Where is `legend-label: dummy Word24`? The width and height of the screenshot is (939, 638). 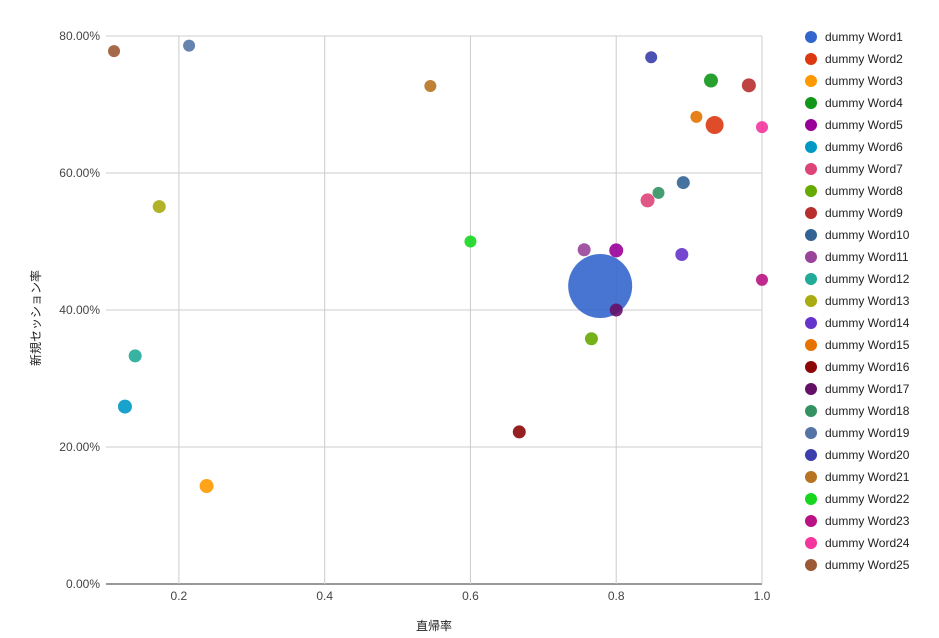 legend-label: dummy Word24 is located at coordinates (867, 543).